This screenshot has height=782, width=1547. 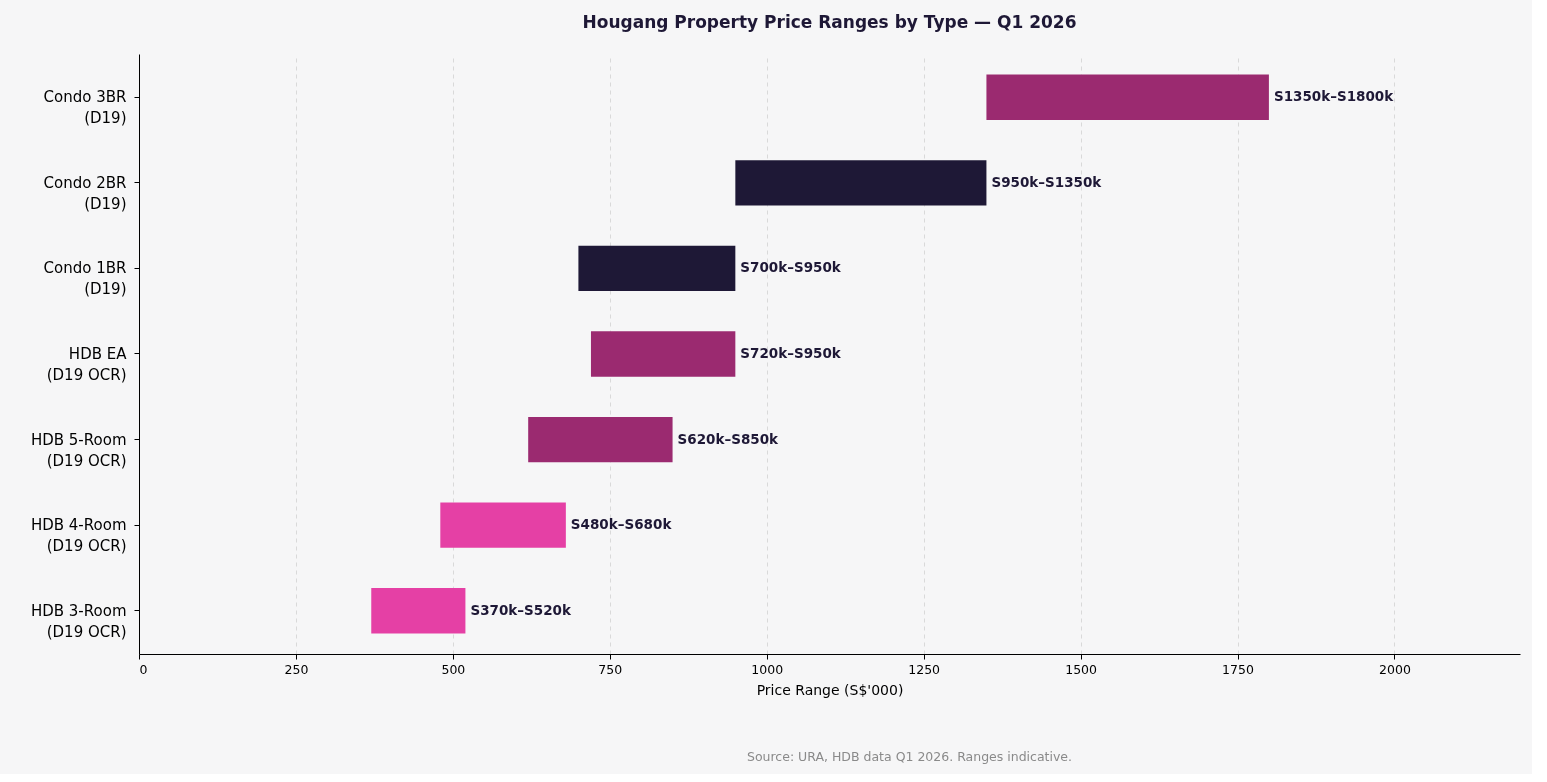 What do you see at coordinates (296, 669) in the screenshot?
I see `x-tick-label: 250` at bounding box center [296, 669].